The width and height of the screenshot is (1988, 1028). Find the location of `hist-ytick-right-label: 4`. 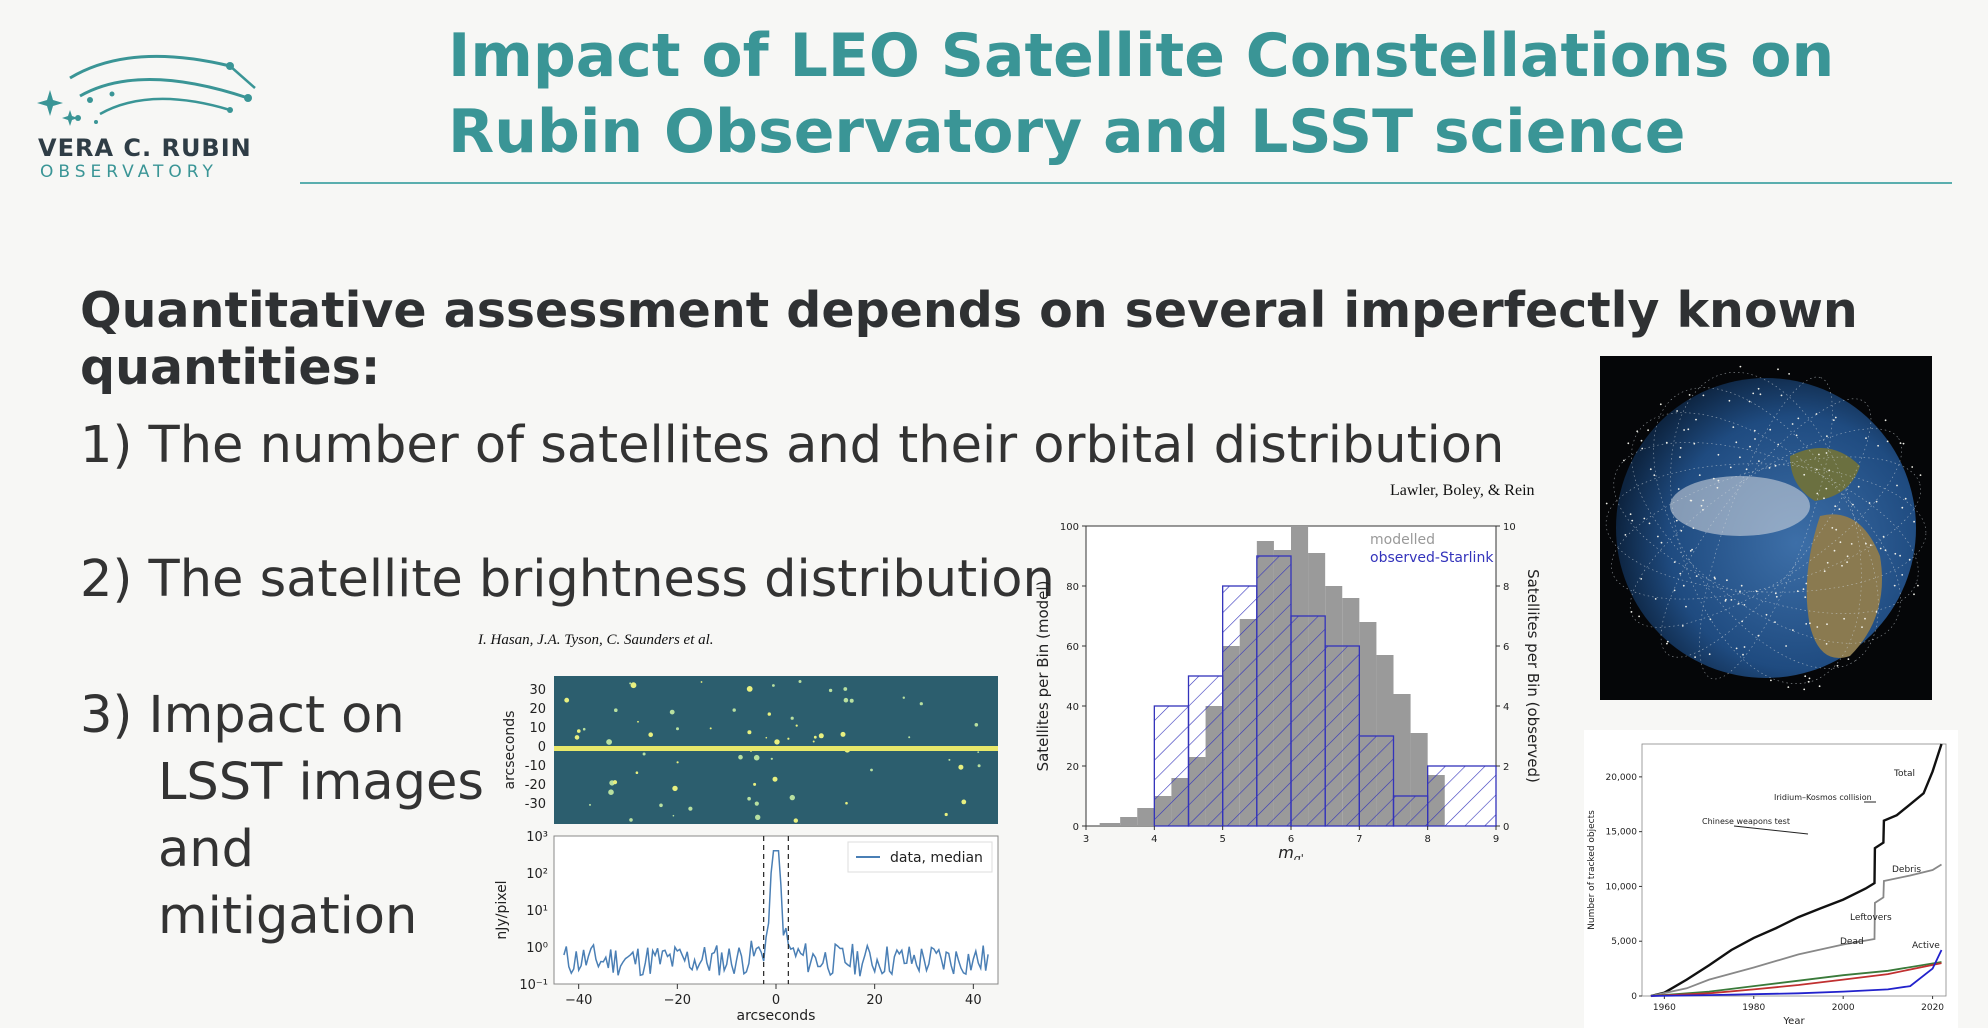

hist-ytick-right-label: 4 is located at coordinates (1506, 707).